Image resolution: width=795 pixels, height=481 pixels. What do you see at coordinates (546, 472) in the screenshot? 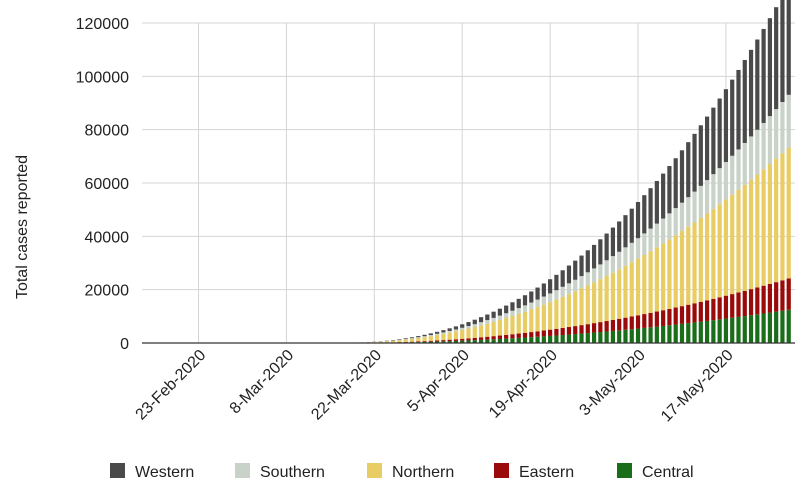
I see `legend-label-eastern: Eastern` at bounding box center [546, 472].